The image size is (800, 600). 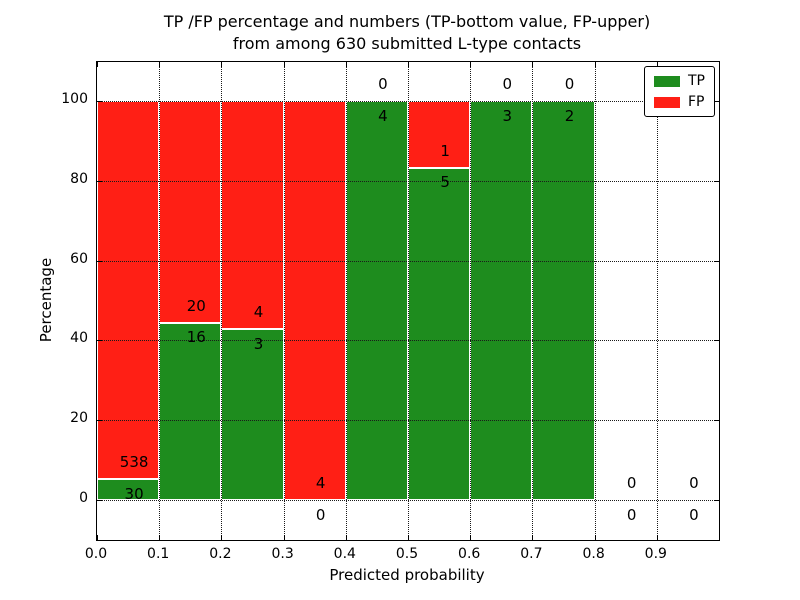 I want to click on fp-count-label: 538, so click(x=134, y=462).